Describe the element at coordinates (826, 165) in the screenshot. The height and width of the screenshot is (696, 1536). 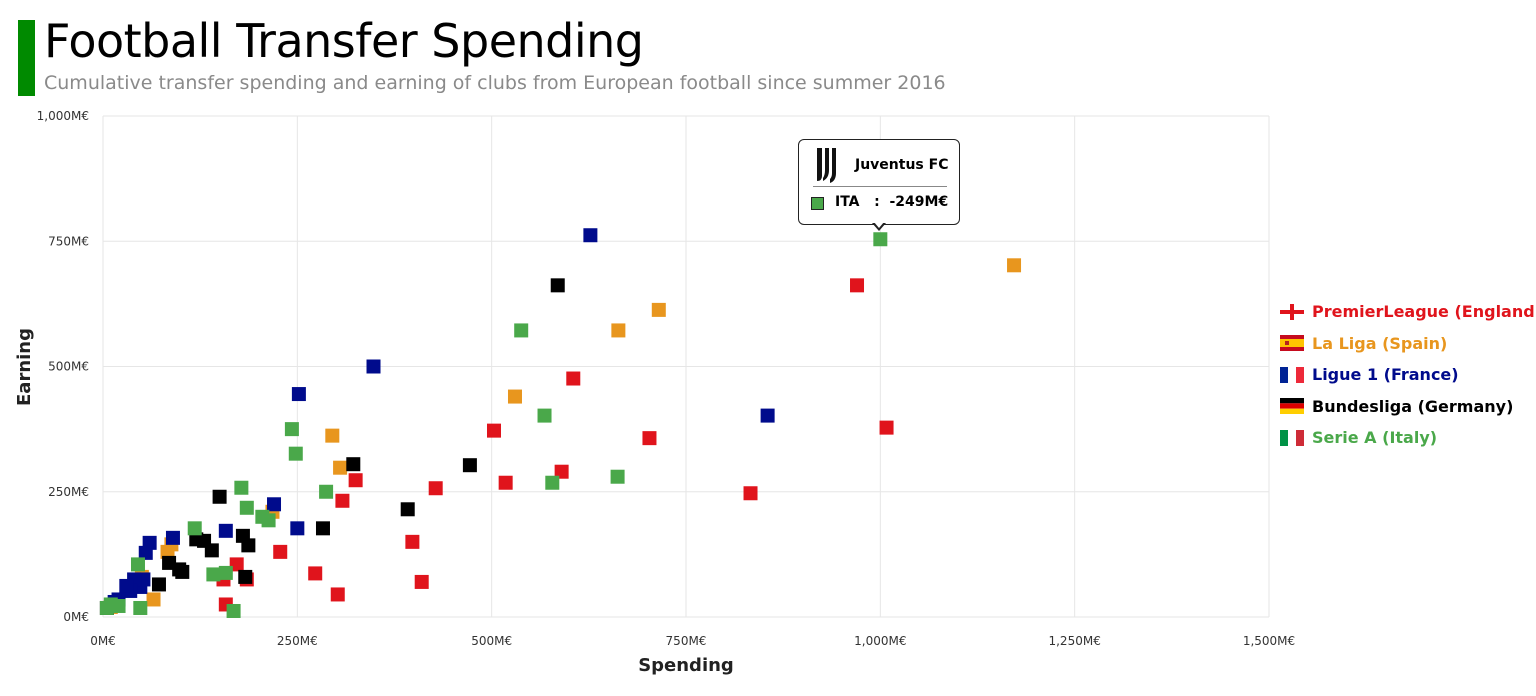
I see `juventus-logo-icon` at that location.